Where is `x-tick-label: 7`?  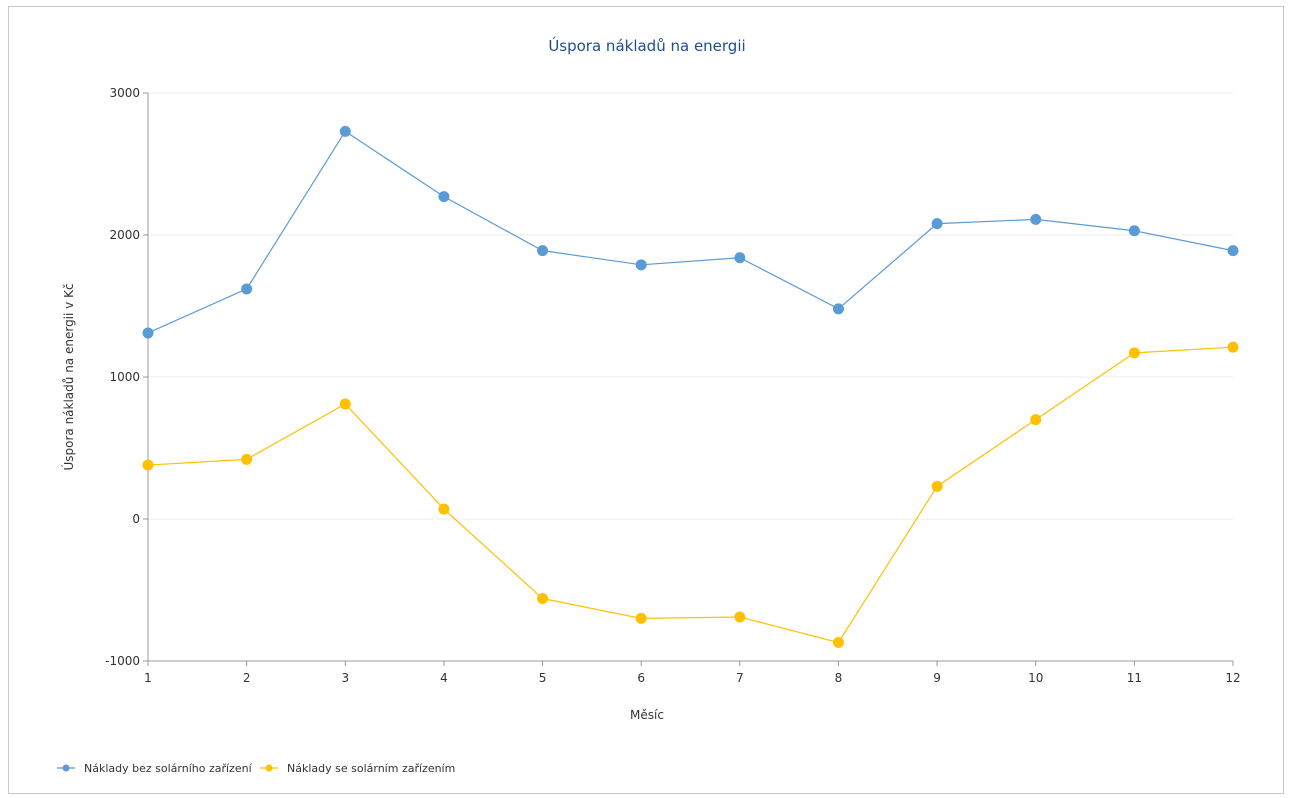
x-tick-label: 7 is located at coordinates (740, 678).